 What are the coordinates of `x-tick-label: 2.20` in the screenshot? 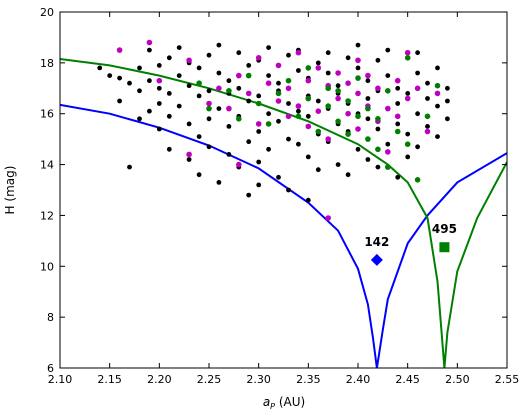 It's located at (159, 379).